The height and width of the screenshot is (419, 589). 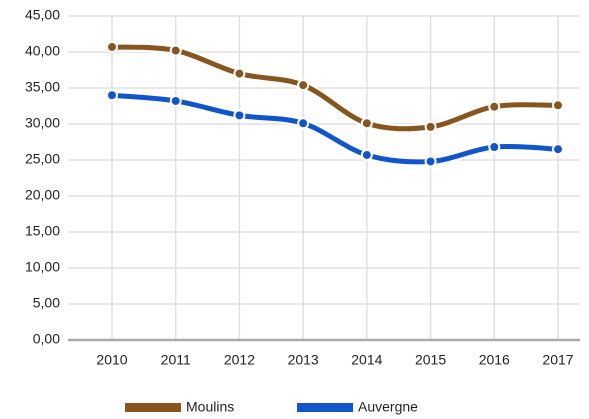 I want to click on y-tick-label: 15,00, so click(x=42, y=231).